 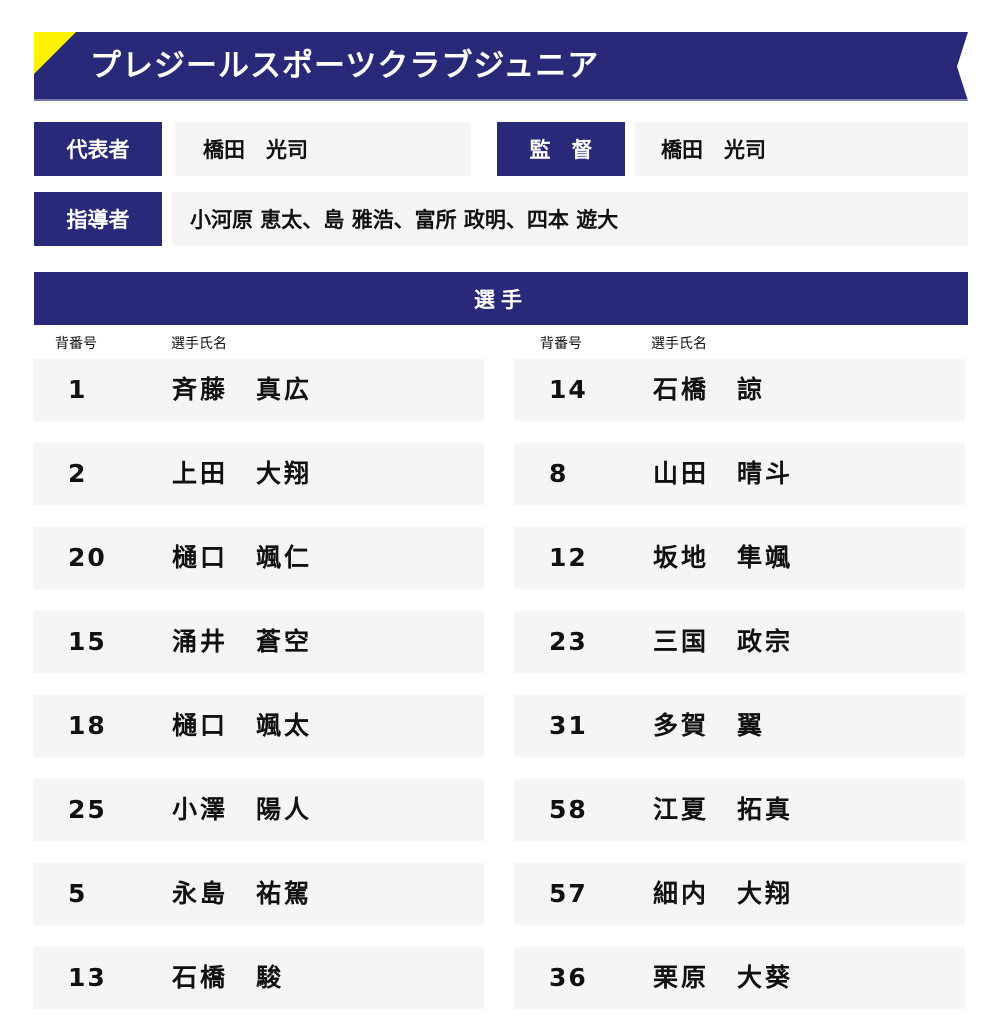 What do you see at coordinates (723, 809) in the screenshot?
I see `player-name: 江夏 拓真` at bounding box center [723, 809].